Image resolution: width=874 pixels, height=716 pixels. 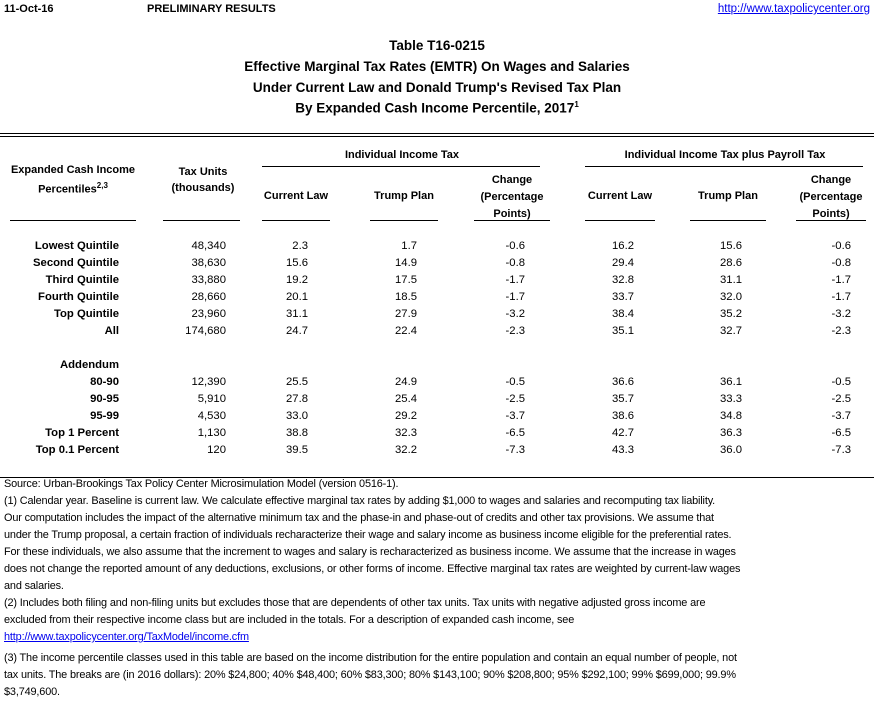 What do you see at coordinates (623, 280) in the screenshot?
I see `table-cell: 32.8` at bounding box center [623, 280].